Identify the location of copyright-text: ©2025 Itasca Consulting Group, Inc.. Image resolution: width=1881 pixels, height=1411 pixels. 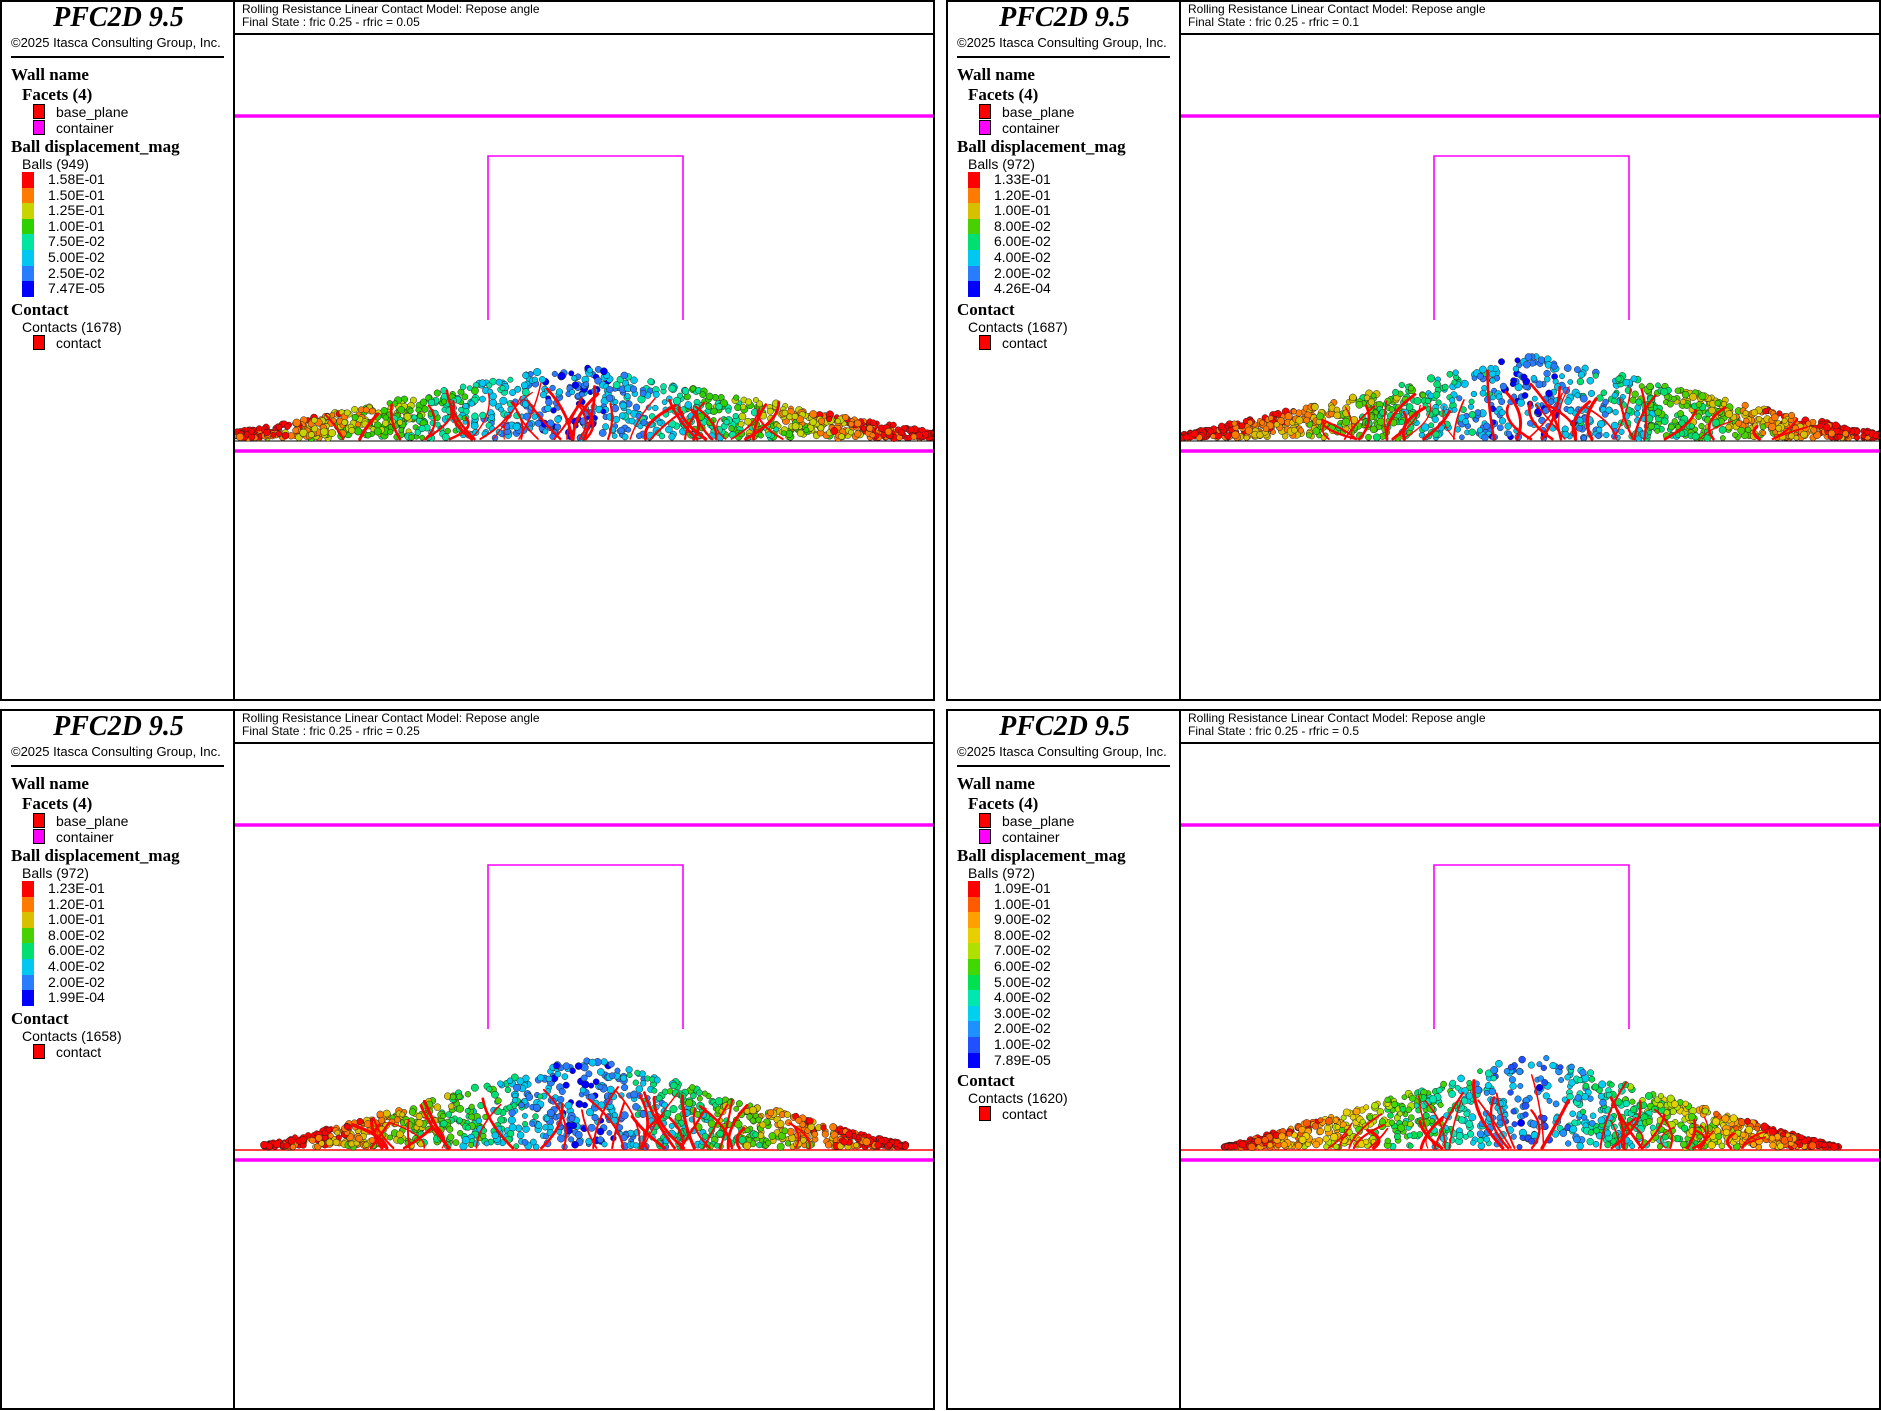
(1062, 751).